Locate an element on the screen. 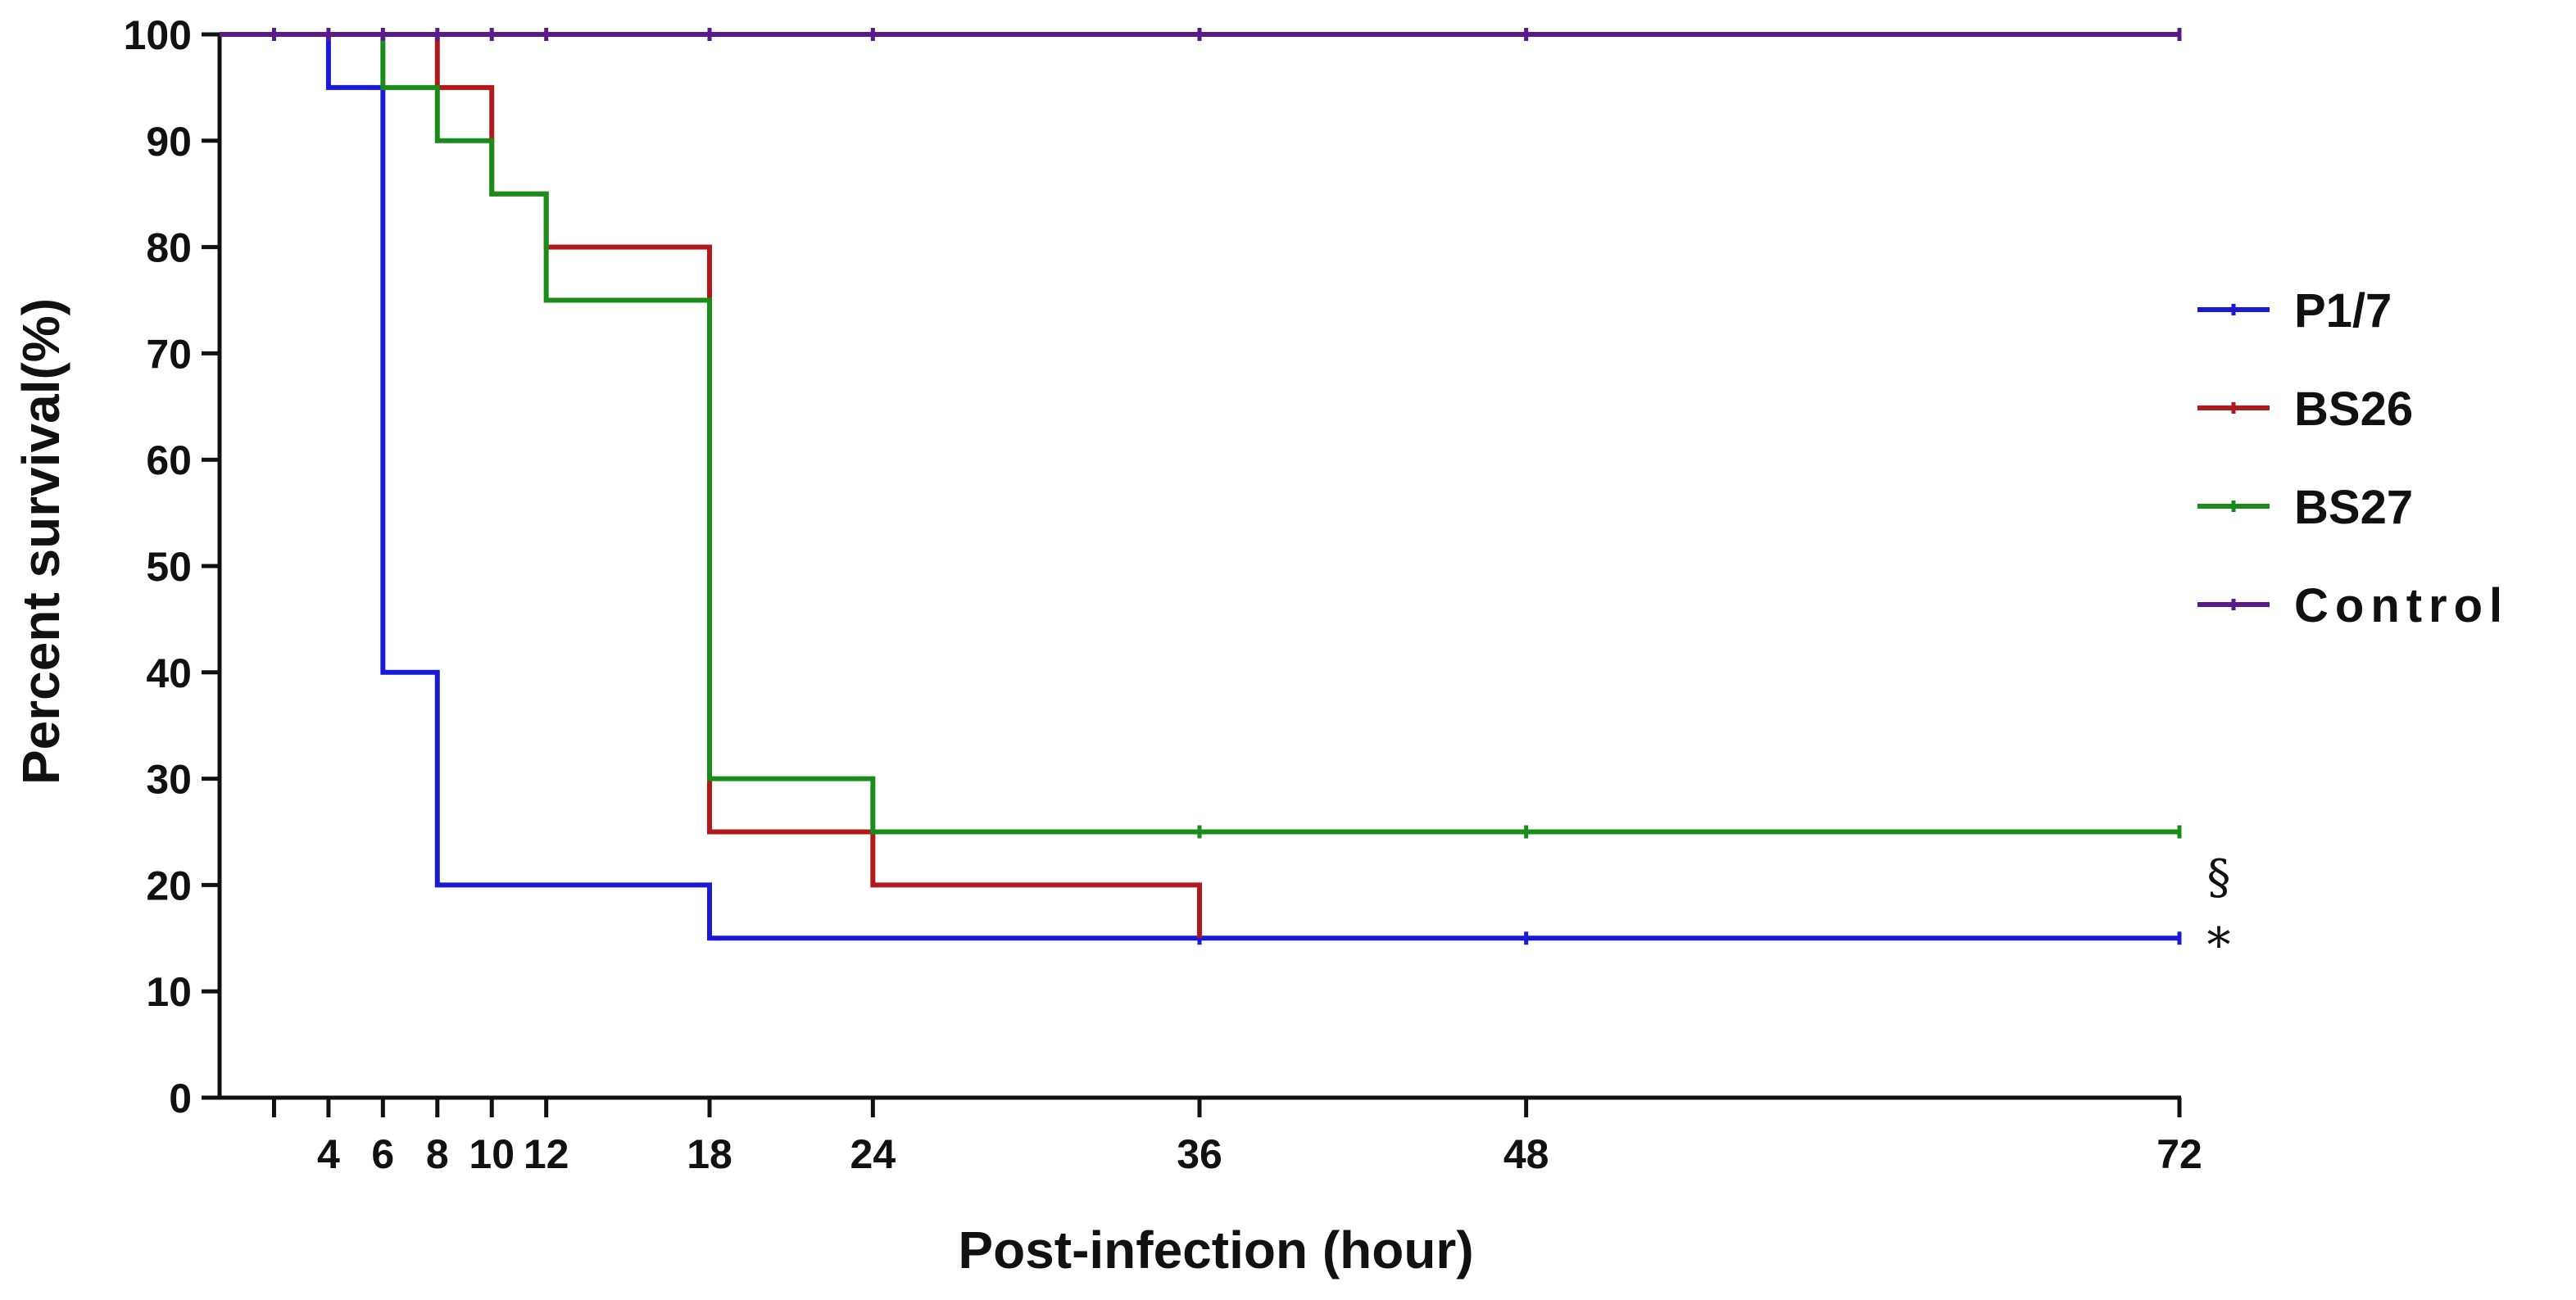  y-tick-label: 50 is located at coordinates (169, 567).